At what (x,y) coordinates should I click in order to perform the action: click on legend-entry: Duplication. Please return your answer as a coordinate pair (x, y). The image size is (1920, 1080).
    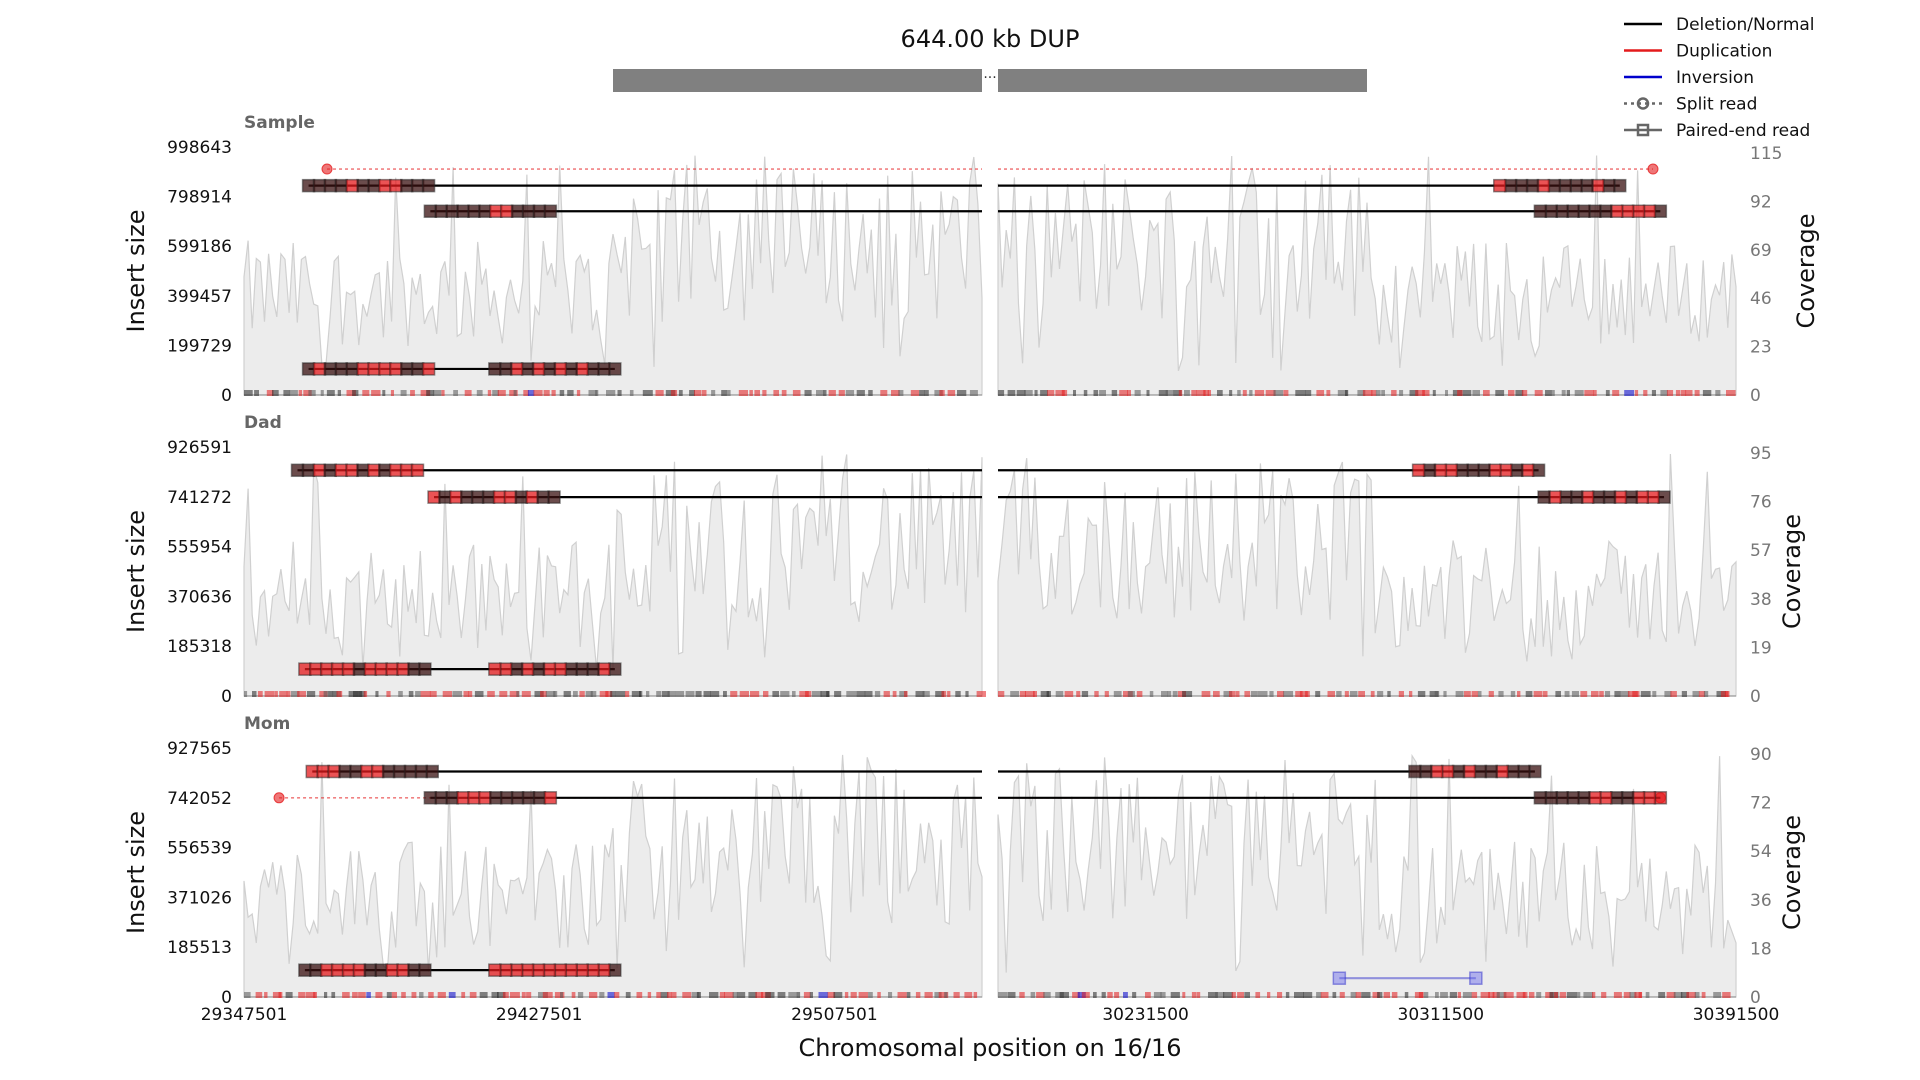
    Looking at the image, I should click on (1698, 52).